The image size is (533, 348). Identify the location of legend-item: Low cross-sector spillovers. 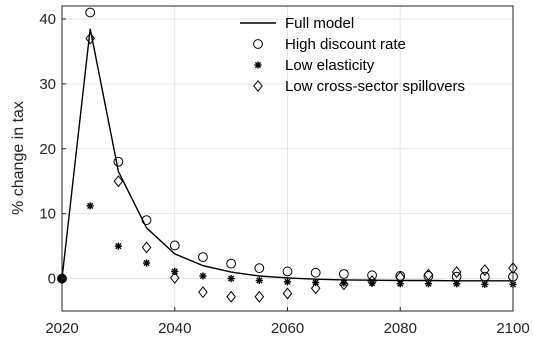
(359, 86).